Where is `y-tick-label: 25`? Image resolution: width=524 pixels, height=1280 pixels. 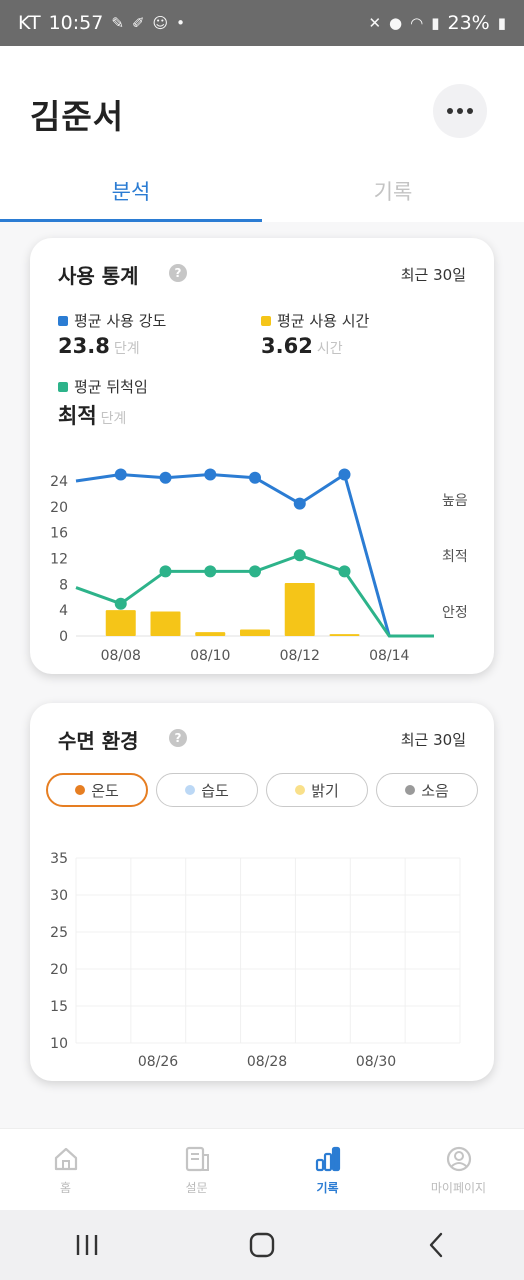 y-tick-label: 25 is located at coordinates (59, 933).